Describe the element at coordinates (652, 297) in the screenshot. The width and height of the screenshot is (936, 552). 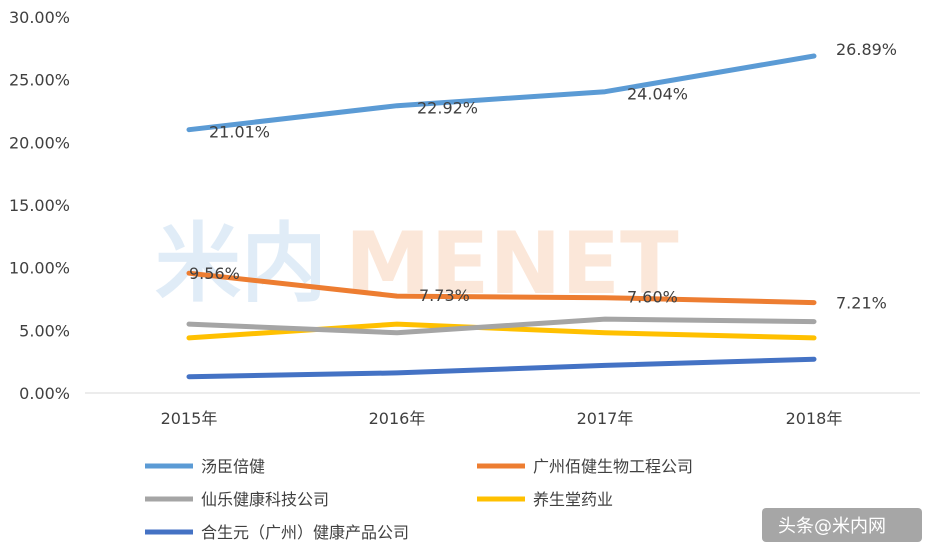
I see `data-label: 7.60%` at that location.